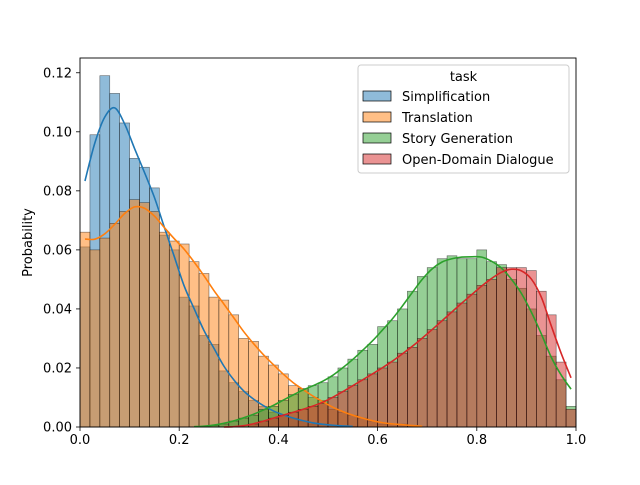  I want to click on y-tick-label: 0.10, so click(57, 132).